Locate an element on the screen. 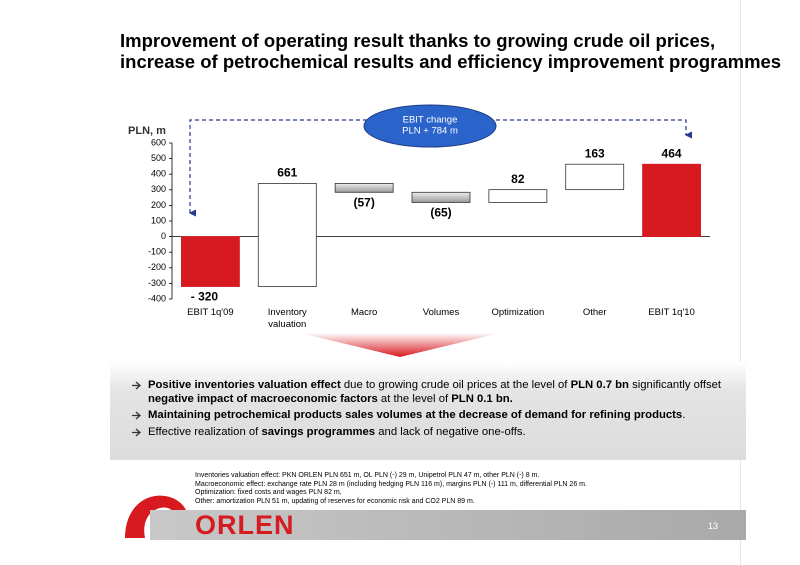 The height and width of the screenshot is (565, 800). y-tick-label: 400 is located at coordinates (158, 174).